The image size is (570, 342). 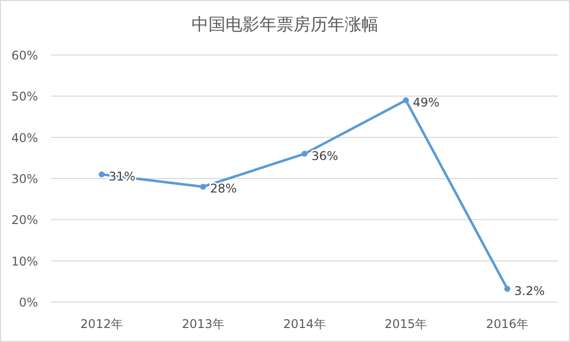 I want to click on x-tick-label: 2016年, so click(x=507, y=324).